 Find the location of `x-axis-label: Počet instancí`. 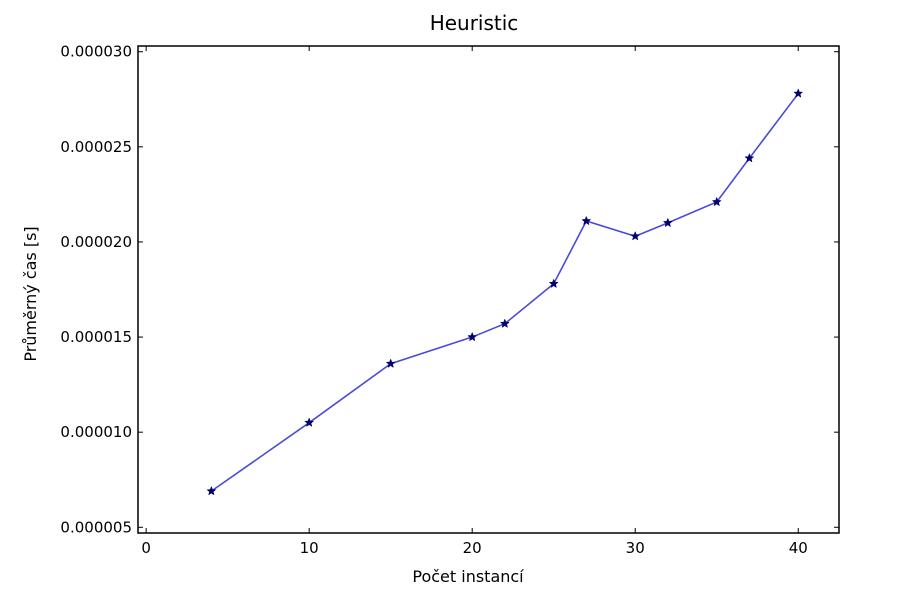

x-axis-label: Počet instancí is located at coordinates (468, 576).